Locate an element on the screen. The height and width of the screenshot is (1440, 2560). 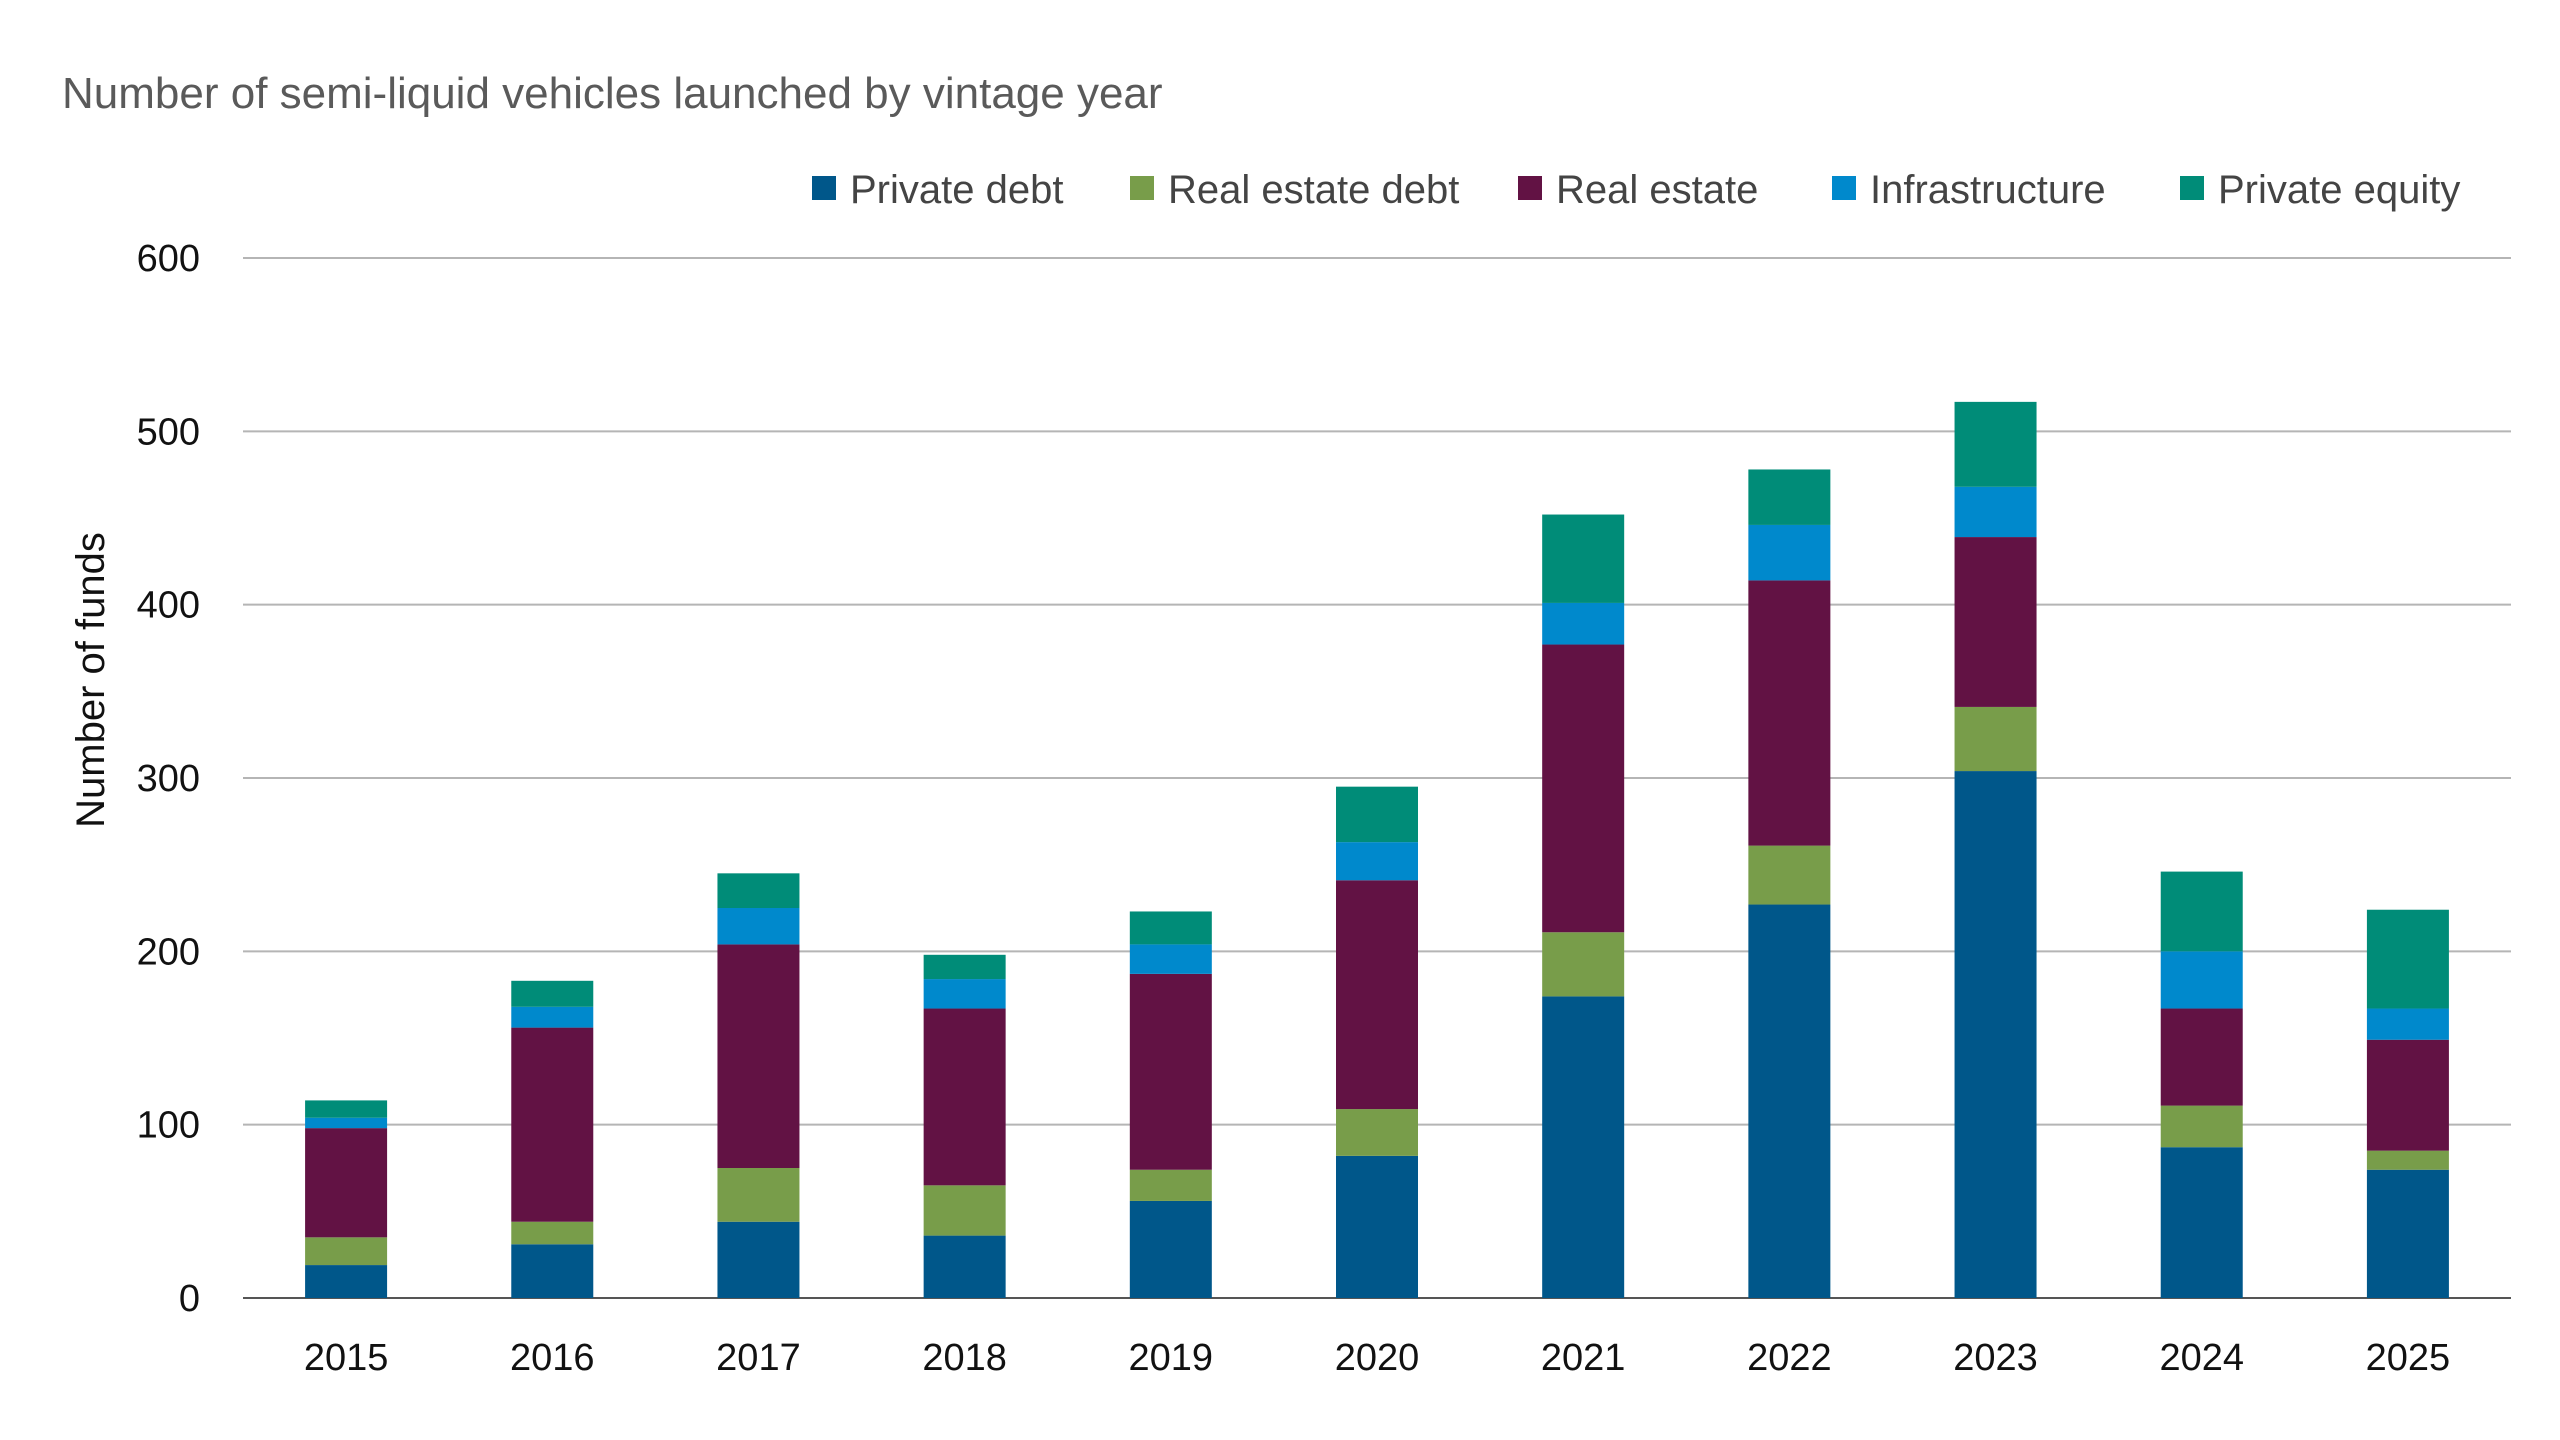
x-tick-label: 2022 is located at coordinates (1789, 1358).